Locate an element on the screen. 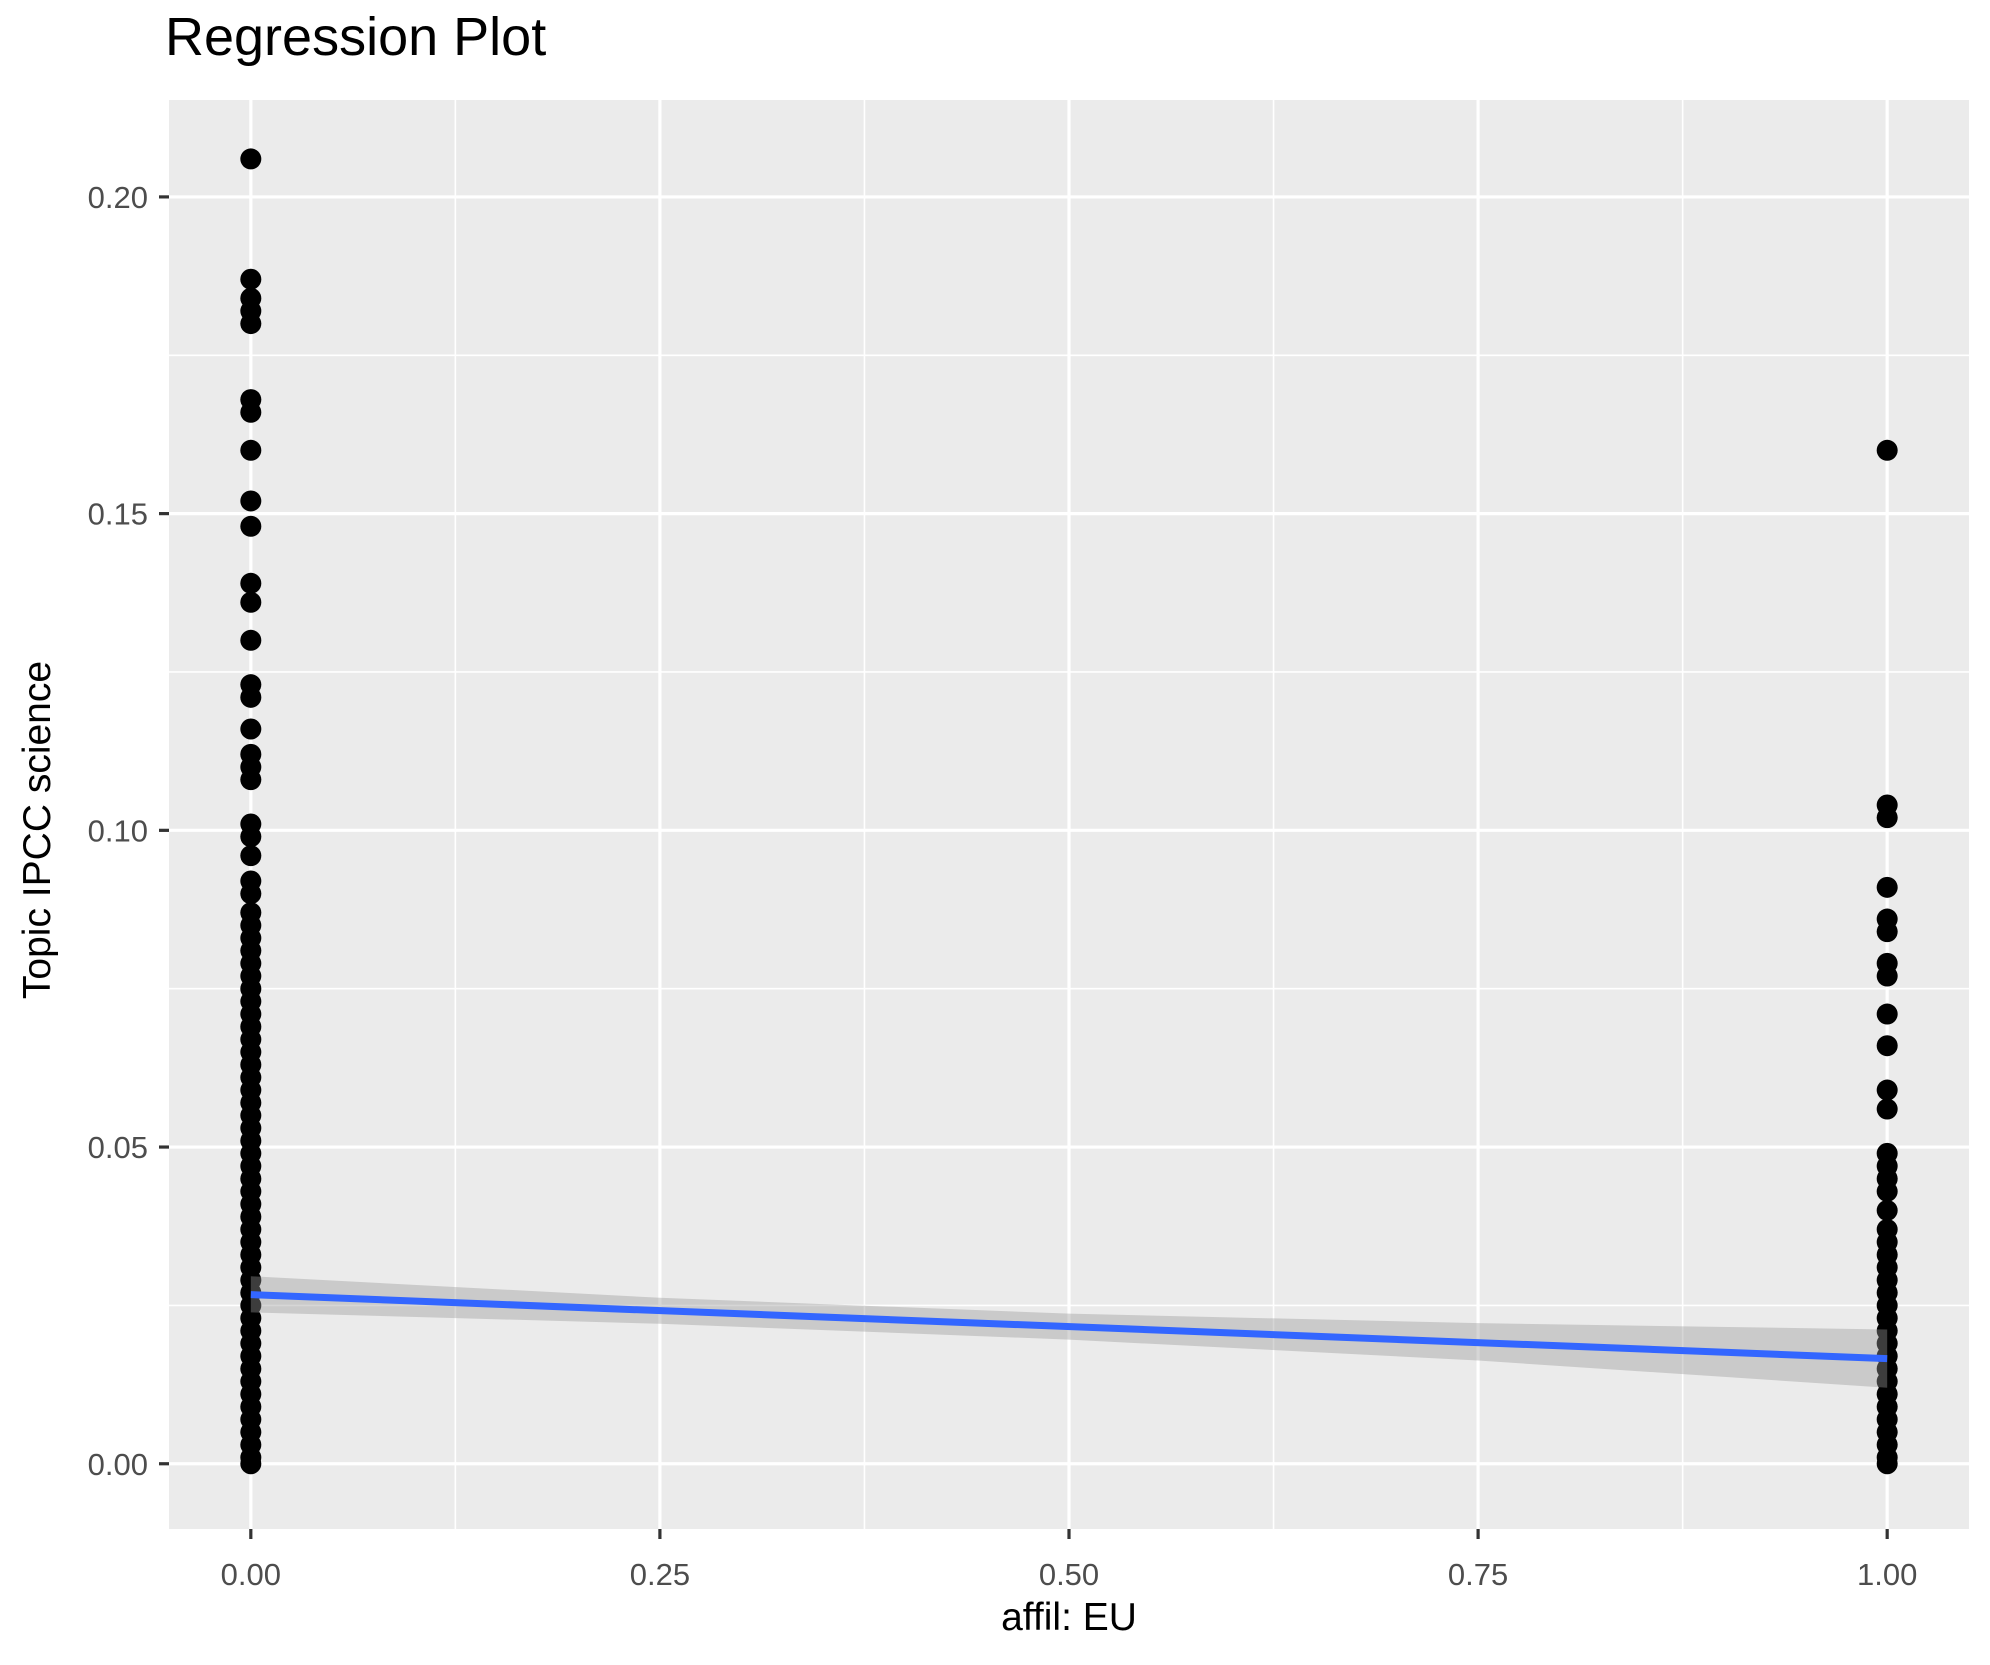 The image size is (1990, 1665). regression-line is located at coordinates (1069, 1327).